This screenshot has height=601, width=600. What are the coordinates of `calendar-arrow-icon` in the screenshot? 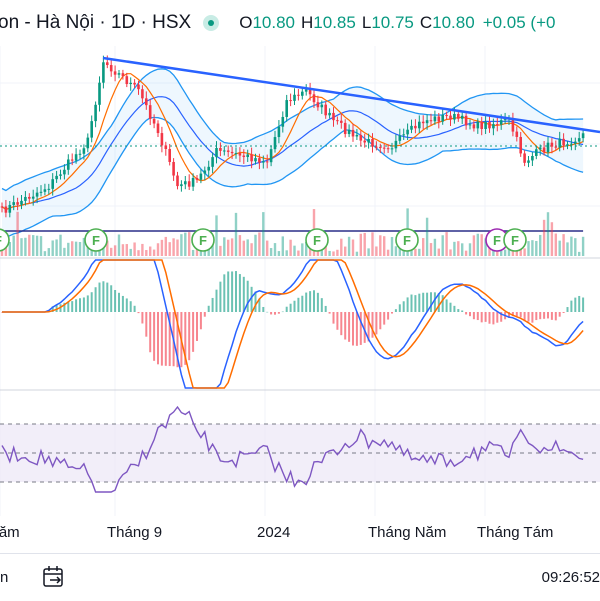 It's located at (54, 577).